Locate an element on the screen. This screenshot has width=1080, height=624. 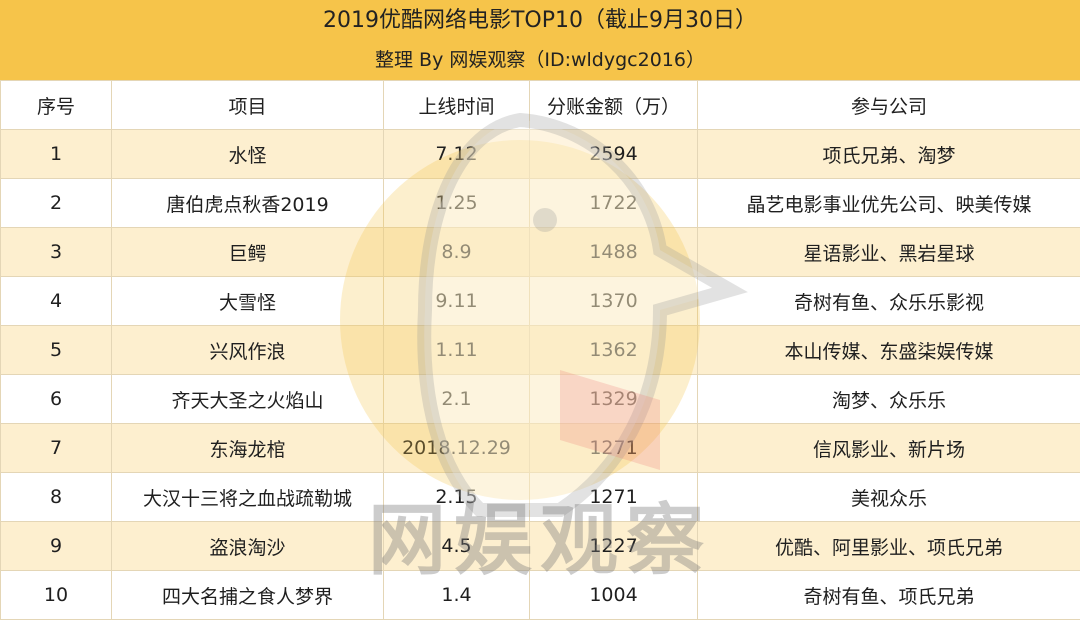
cell-revenue: 1370 is located at coordinates (613, 301).